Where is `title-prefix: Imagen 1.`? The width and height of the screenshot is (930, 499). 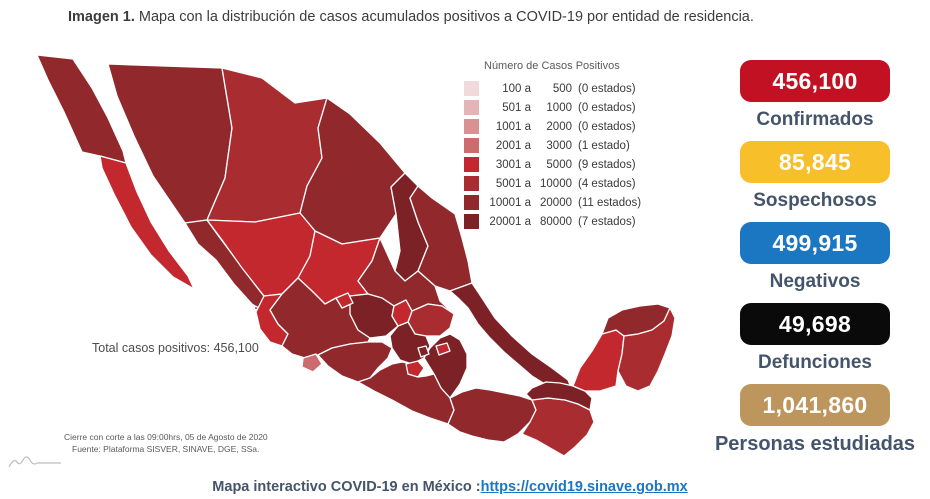 title-prefix: Imagen 1. is located at coordinates (101, 17).